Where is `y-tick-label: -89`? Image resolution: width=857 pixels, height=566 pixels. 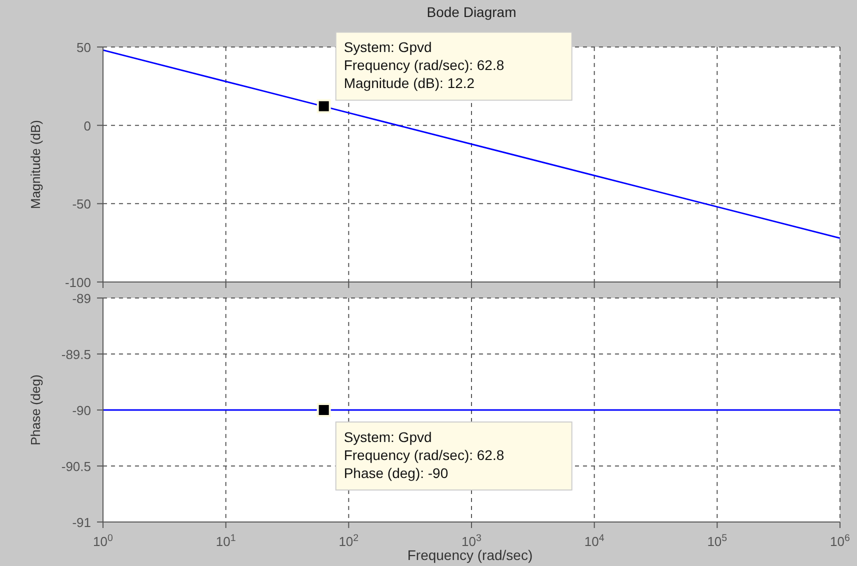 y-tick-label: -89 is located at coordinates (81, 298).